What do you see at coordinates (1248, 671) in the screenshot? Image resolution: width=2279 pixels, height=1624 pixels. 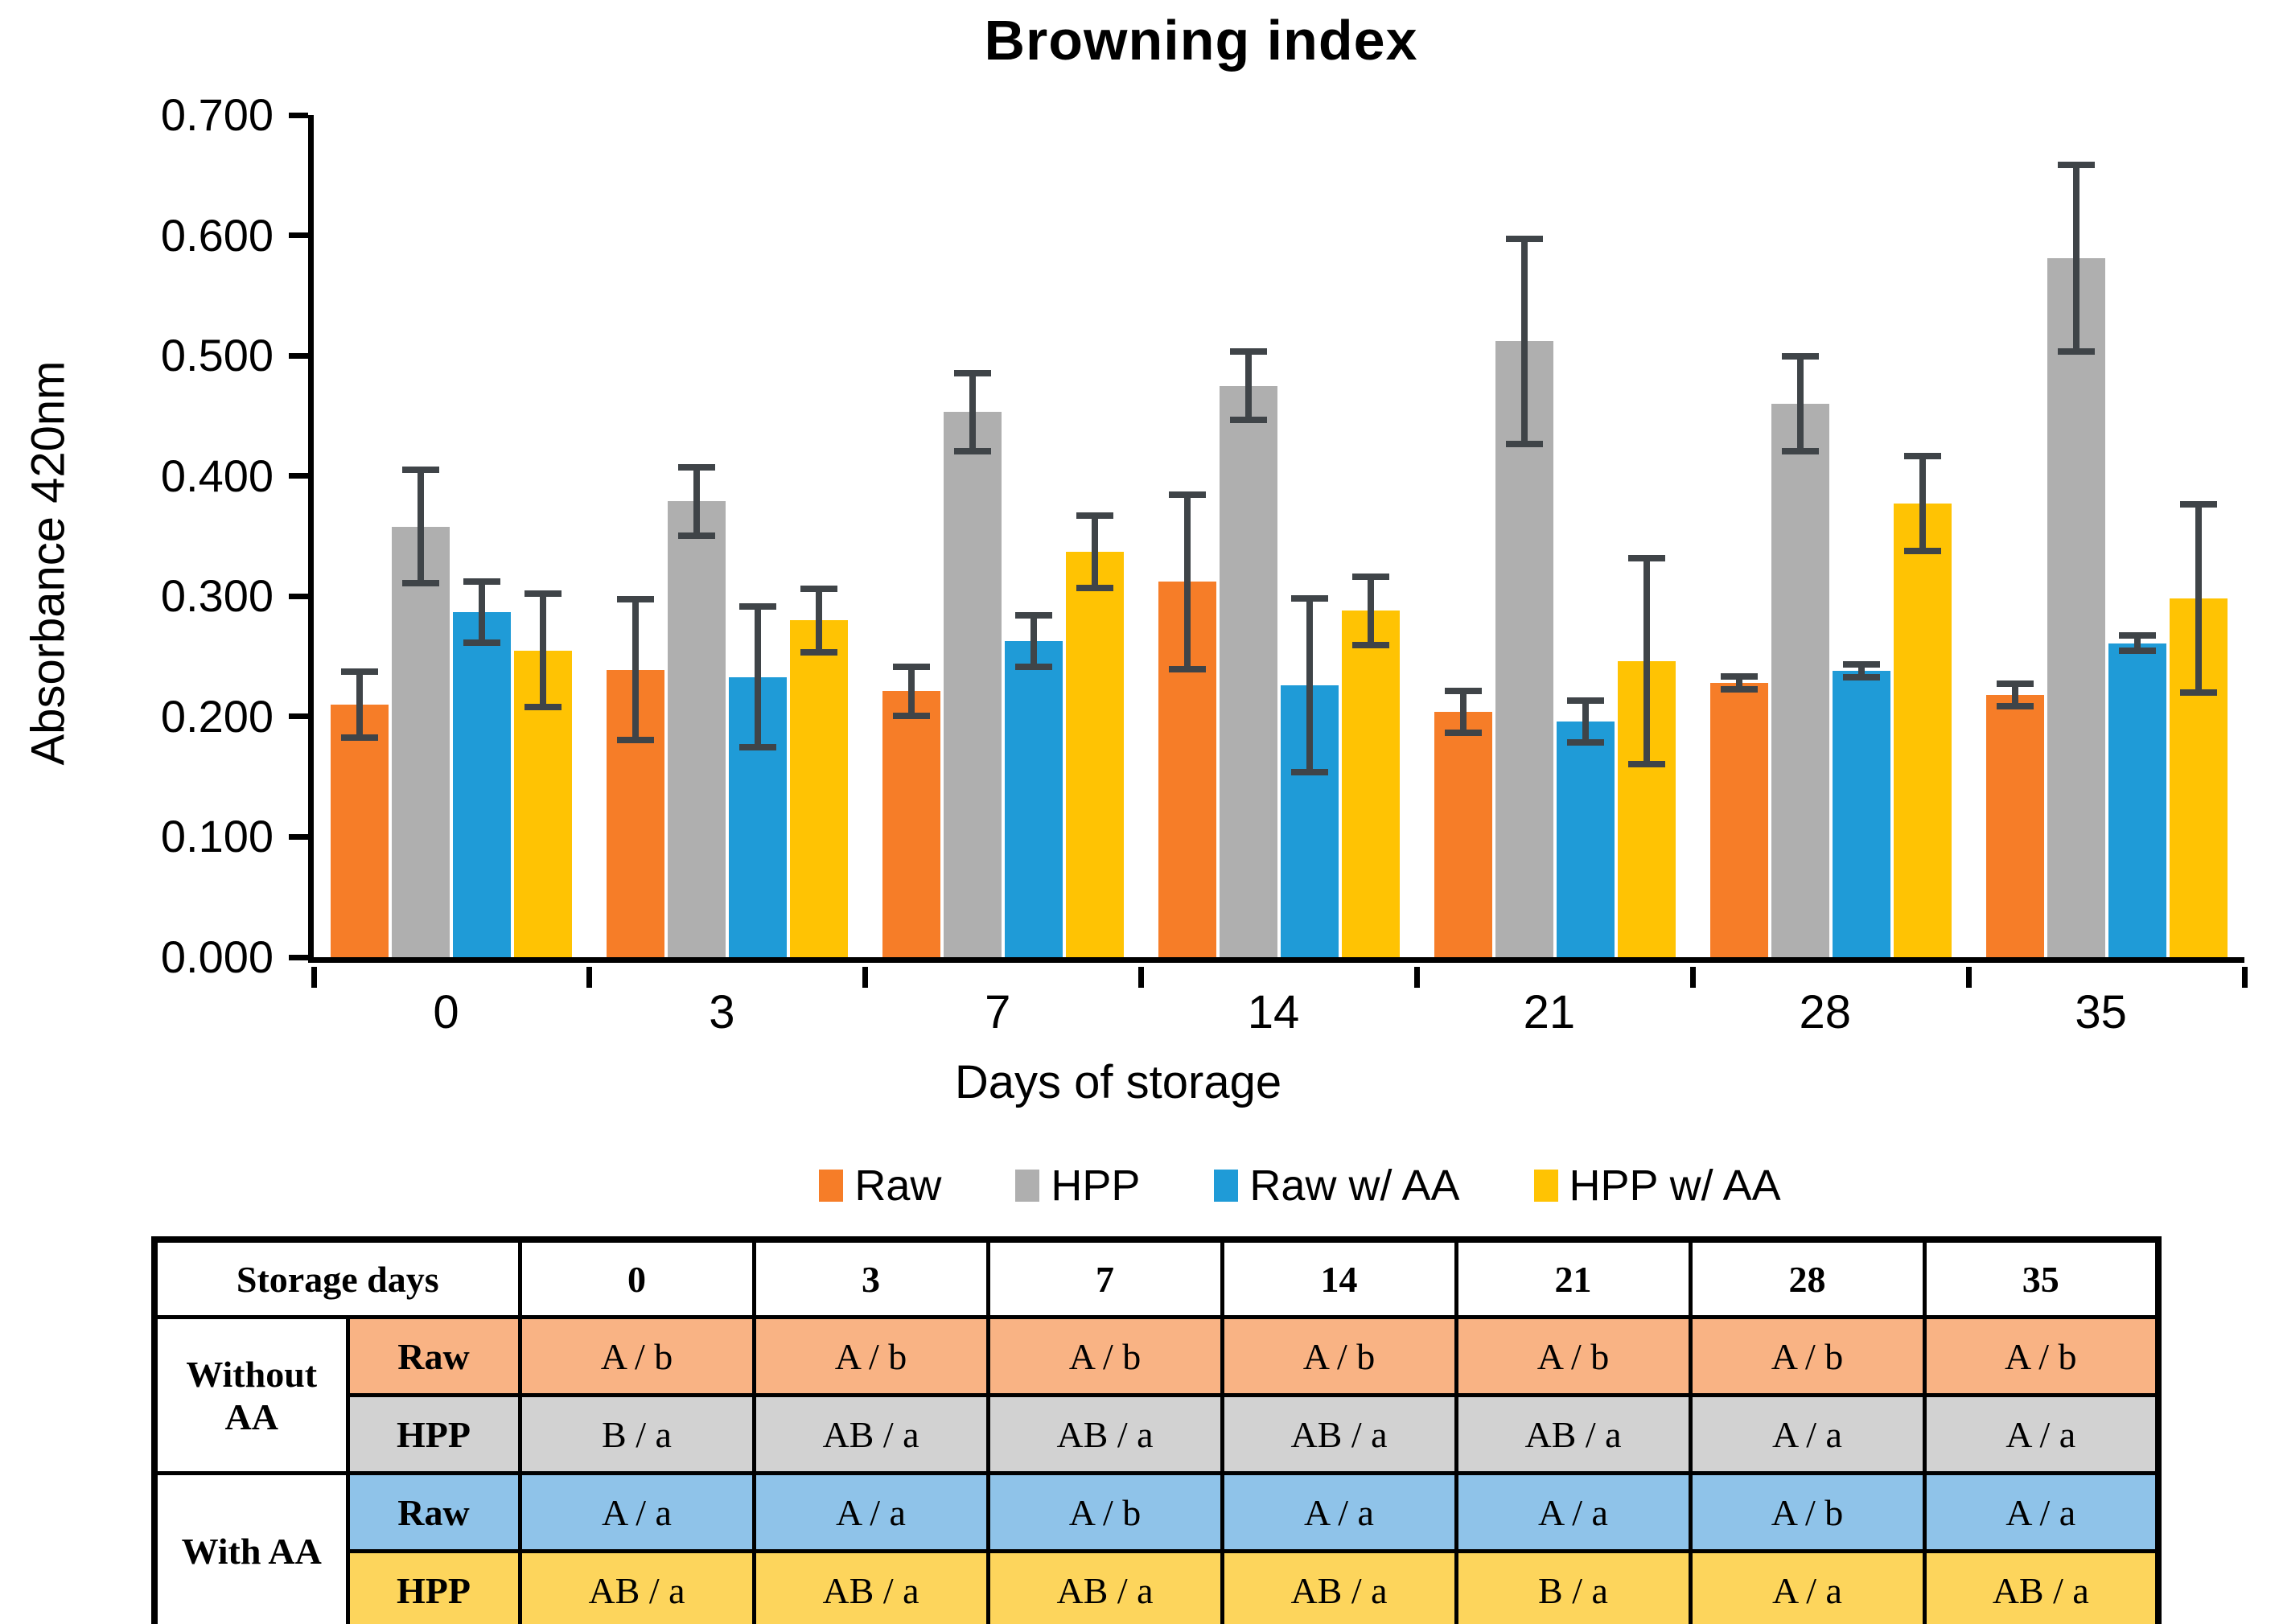 I see `bar-hpp-day14` at bounding box center [1248, 671].